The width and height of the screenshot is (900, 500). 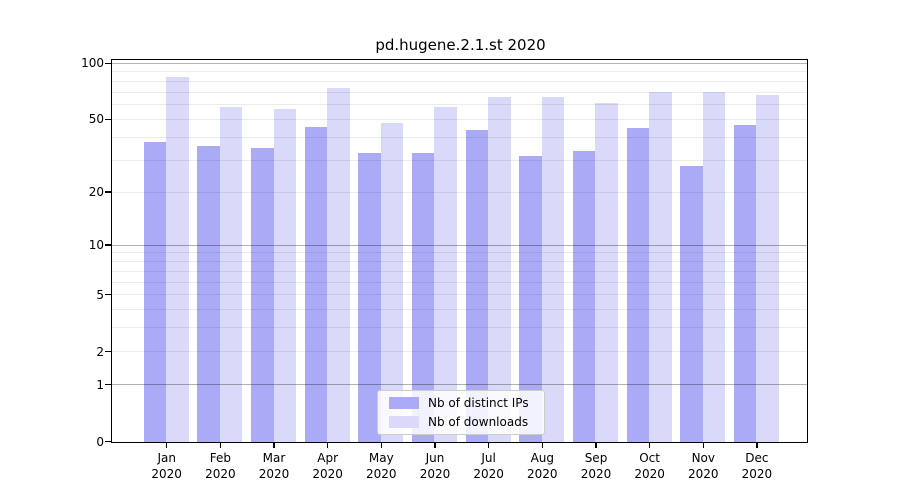 What do you see at coordinates (166, 458) in the screenshot?
I see `x-label-month: Jan` at bounding box center [166, 458].